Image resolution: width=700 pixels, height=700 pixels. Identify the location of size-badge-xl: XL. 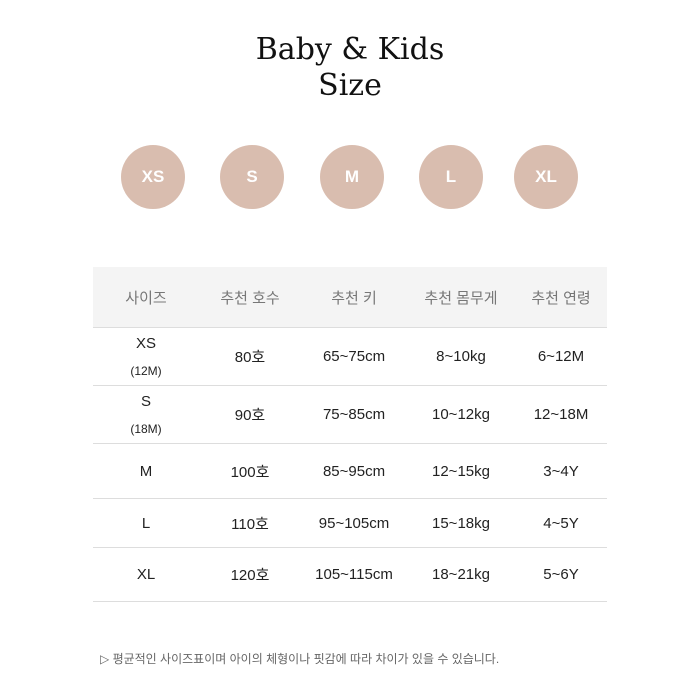
(546, 177).